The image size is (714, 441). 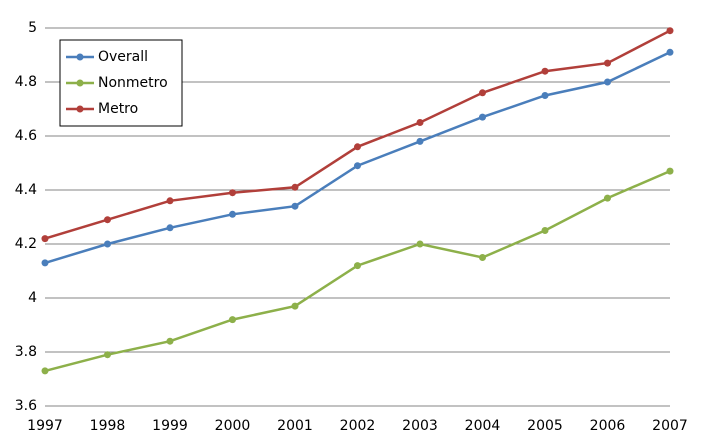 I want to click on x-tick-label: 2002, so click(x=358, y=426).